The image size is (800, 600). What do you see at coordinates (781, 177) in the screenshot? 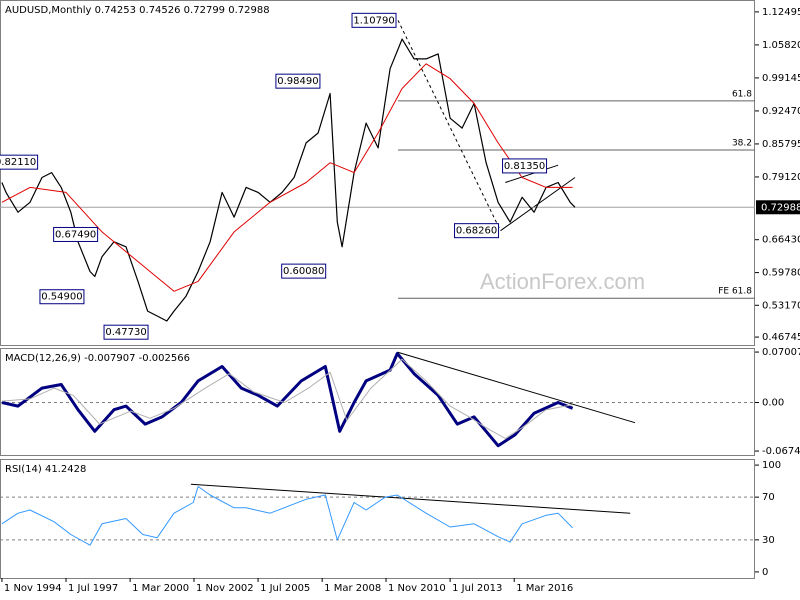
I see `y-tick-label: 0.79120` at bounding box center [781, 177].